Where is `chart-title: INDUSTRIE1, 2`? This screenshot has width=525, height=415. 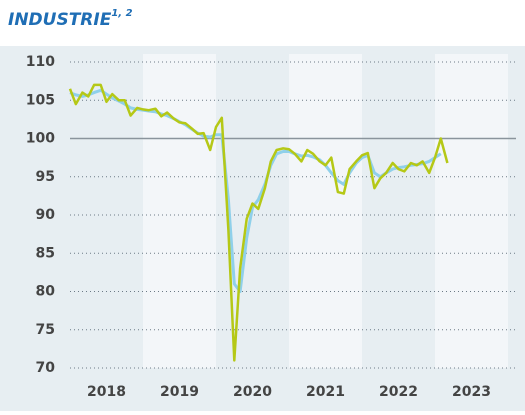
chart-title: INDUSTRIE1, 2 is located at coordinates (70, 19).